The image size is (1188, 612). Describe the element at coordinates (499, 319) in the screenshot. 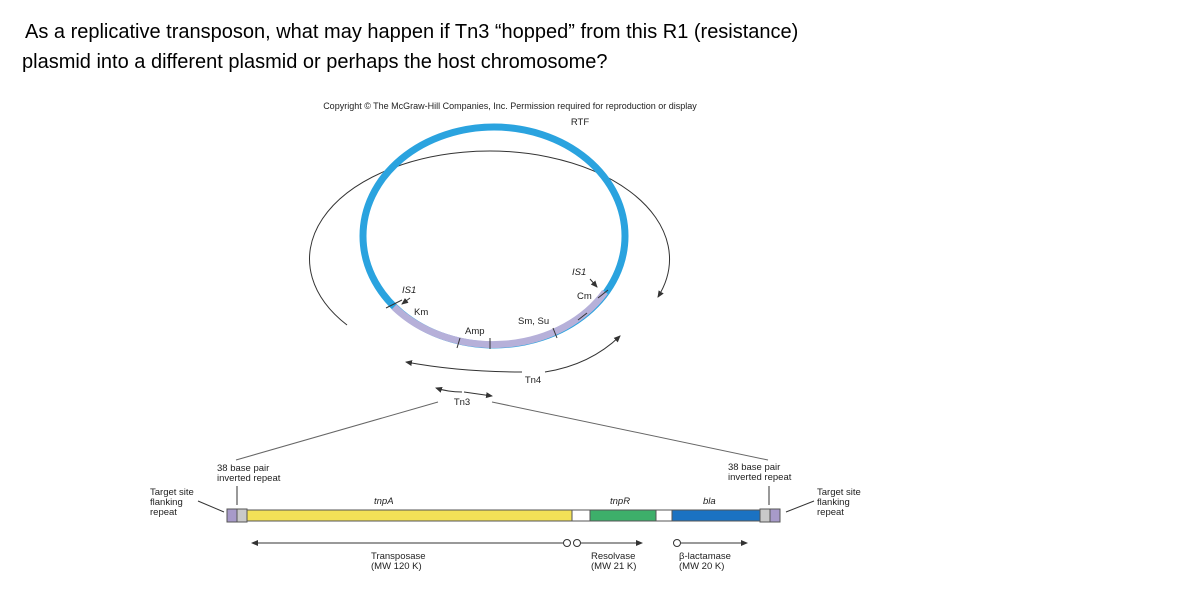

I see `resistance-region` at that location.